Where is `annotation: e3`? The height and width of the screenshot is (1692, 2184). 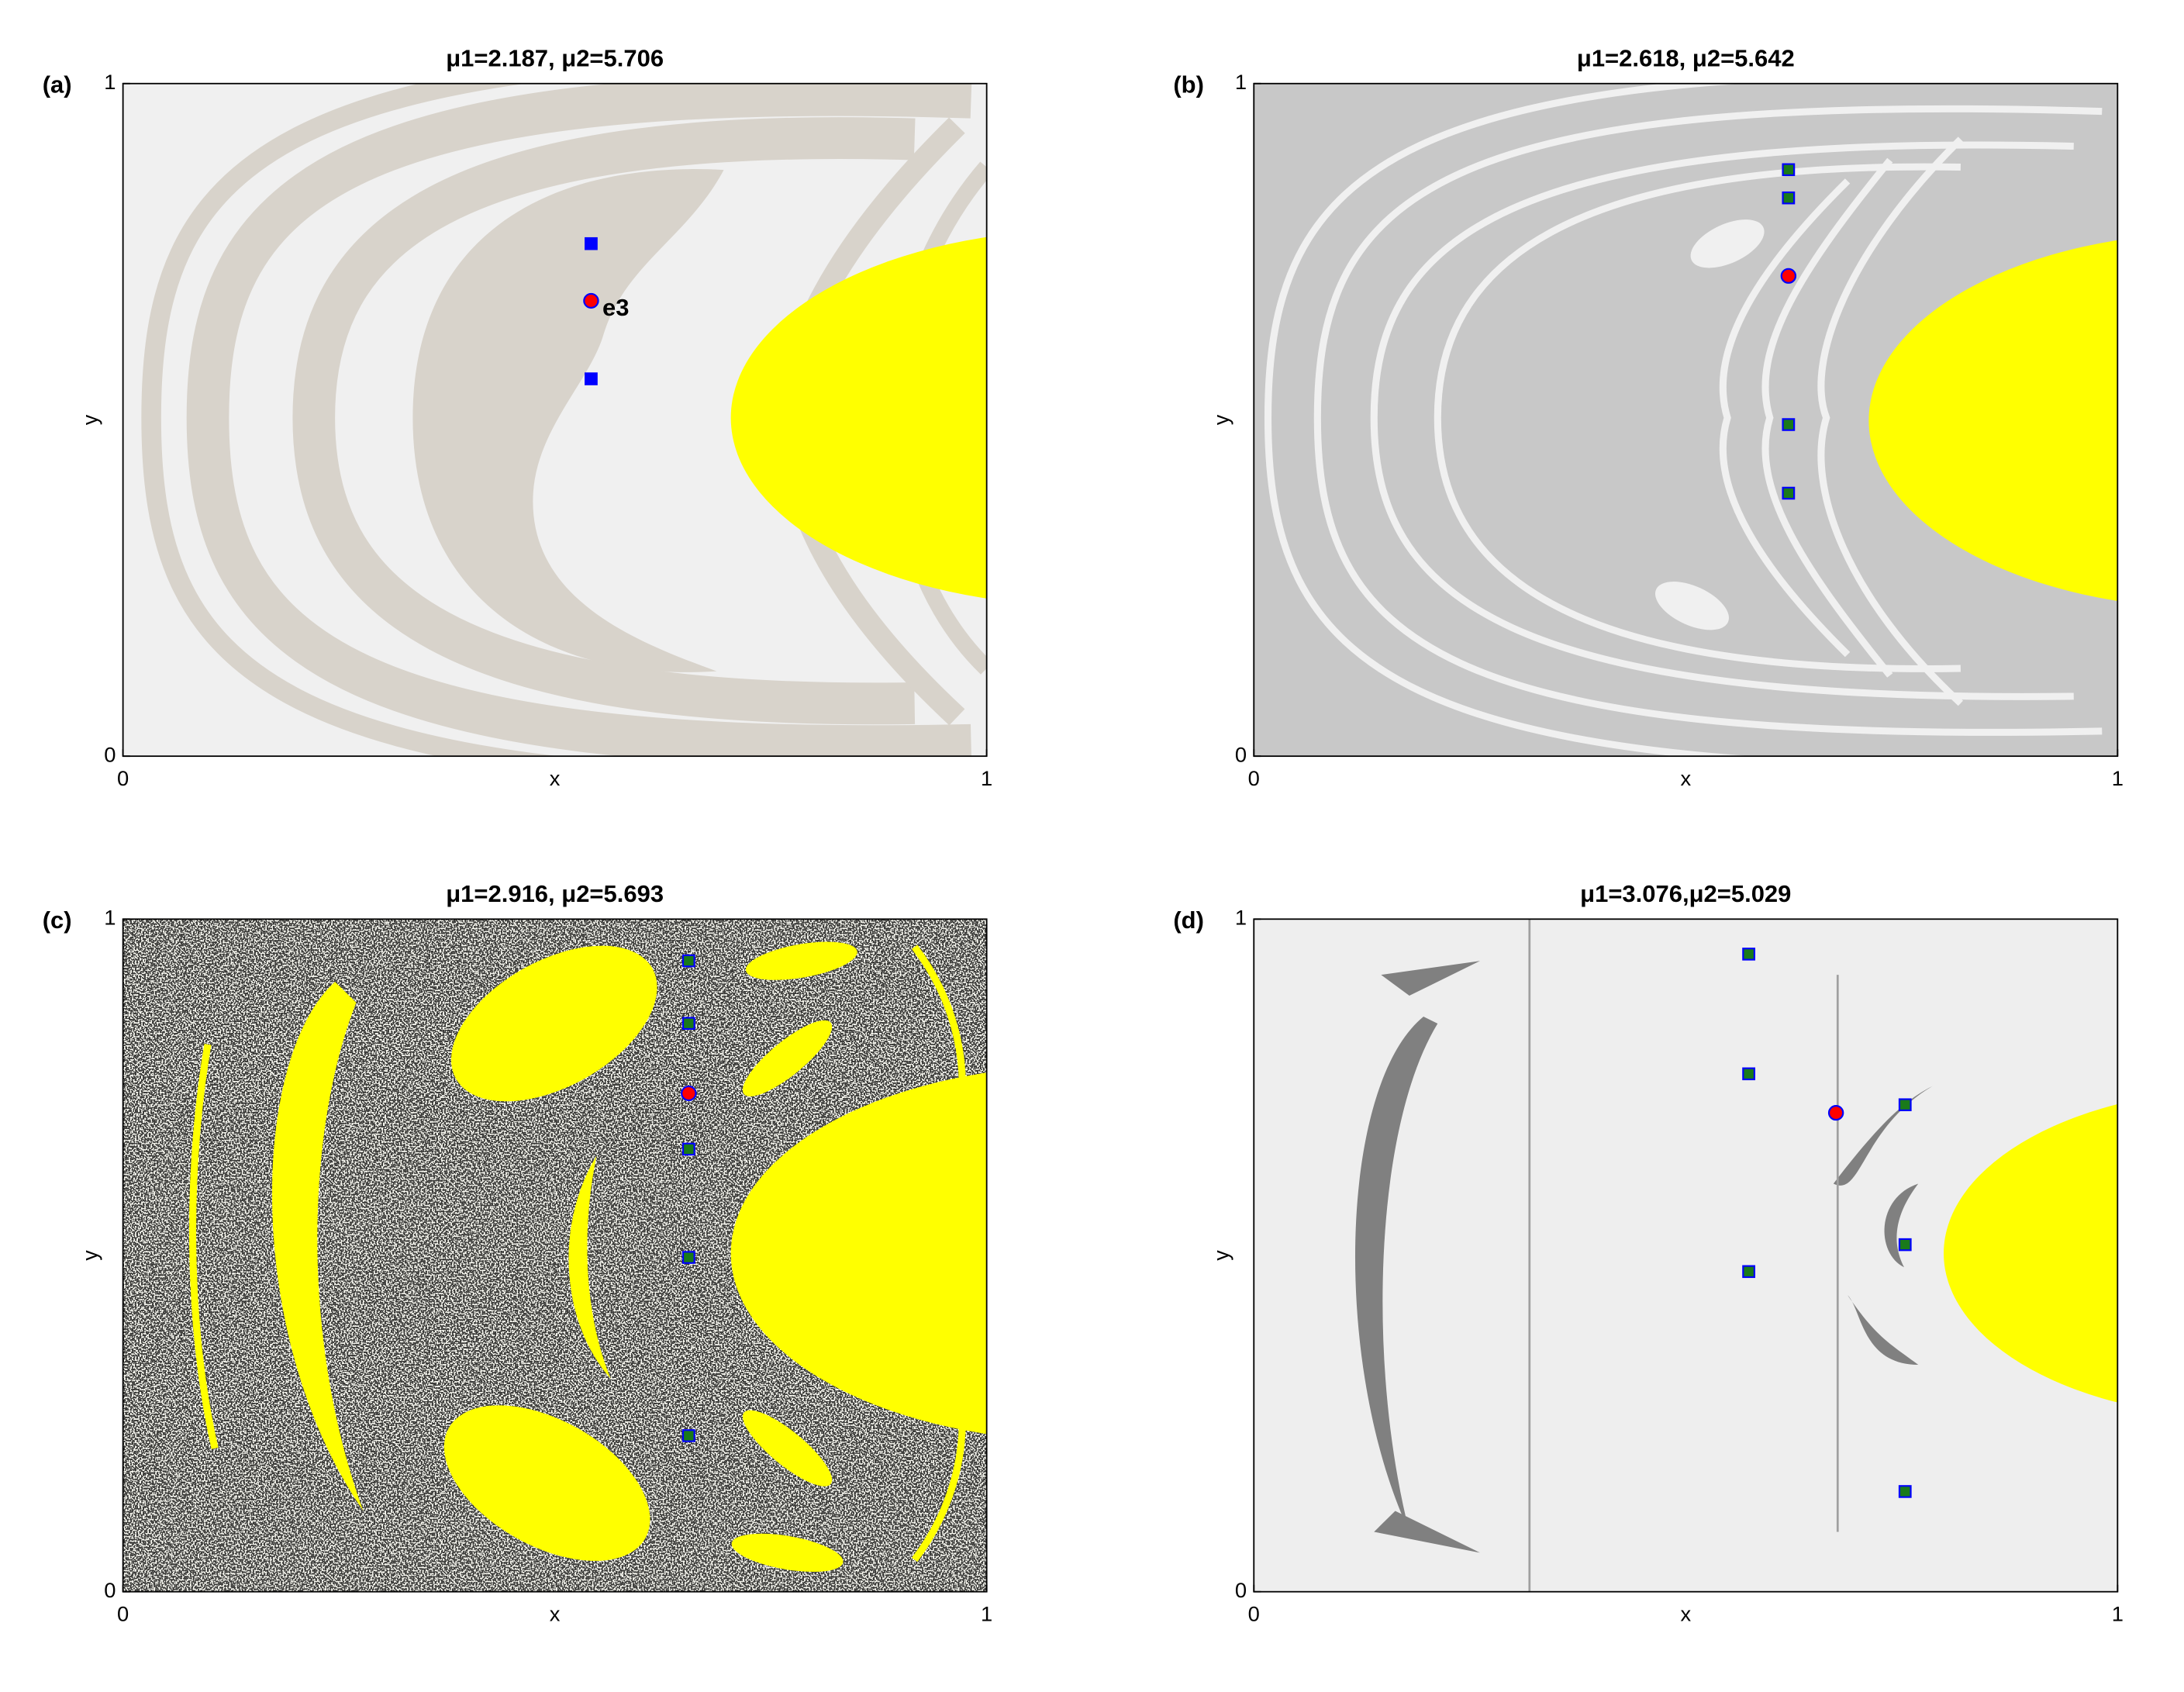 annotation: e3 is located at coordinates (616, 307).